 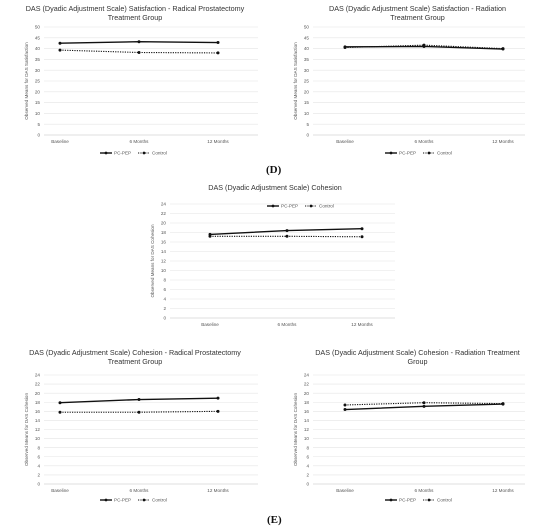 What do you see at coordinates (164, 251) in the screenshot?
I see `y-tick-label: 14` at bounding box center [164, 251].